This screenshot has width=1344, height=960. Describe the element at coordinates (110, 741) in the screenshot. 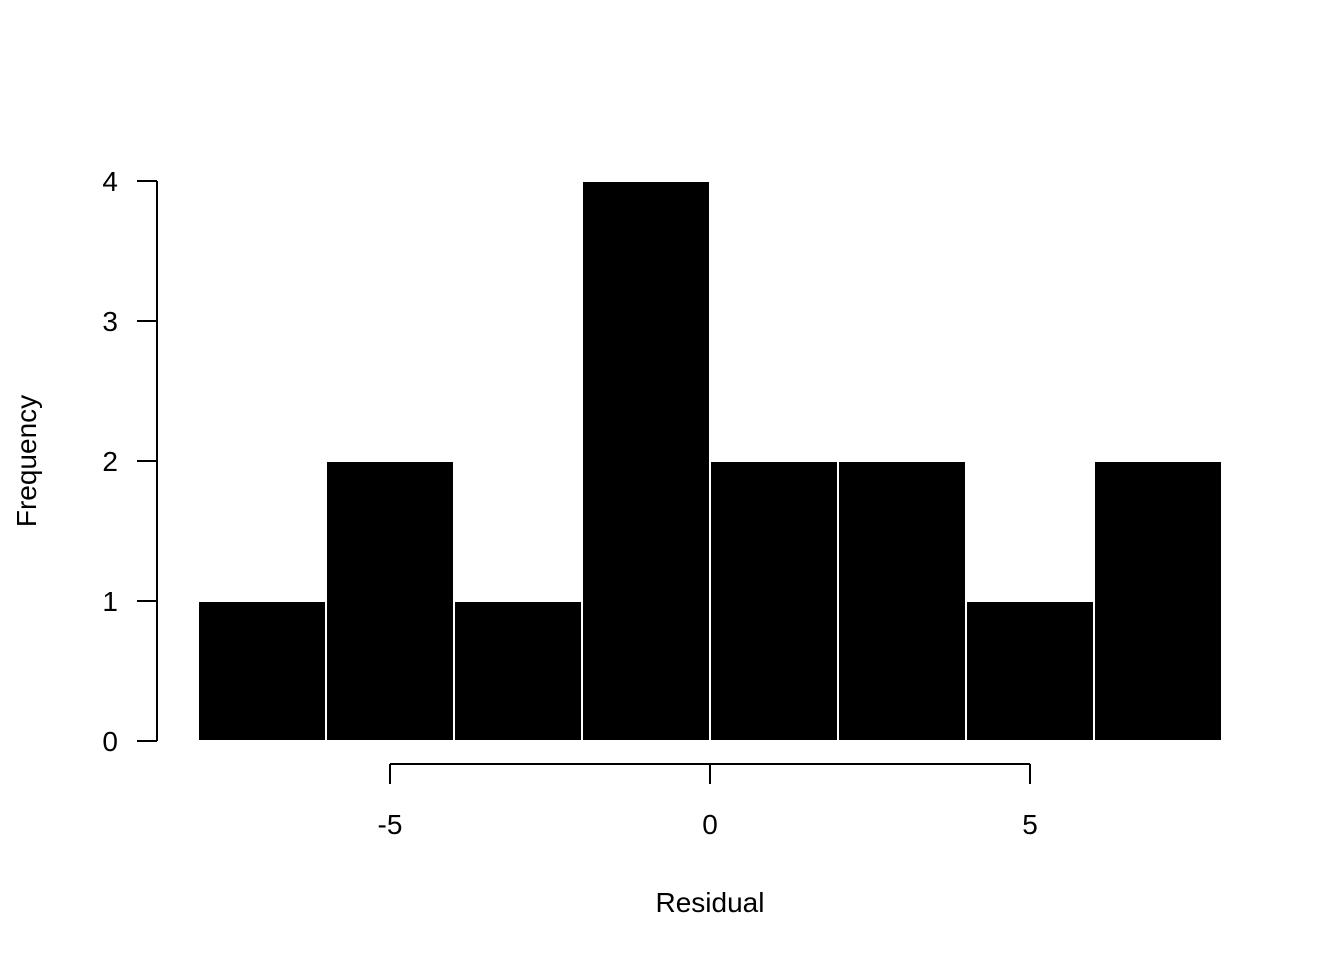

I see `y-tick-label: 0` at that location.